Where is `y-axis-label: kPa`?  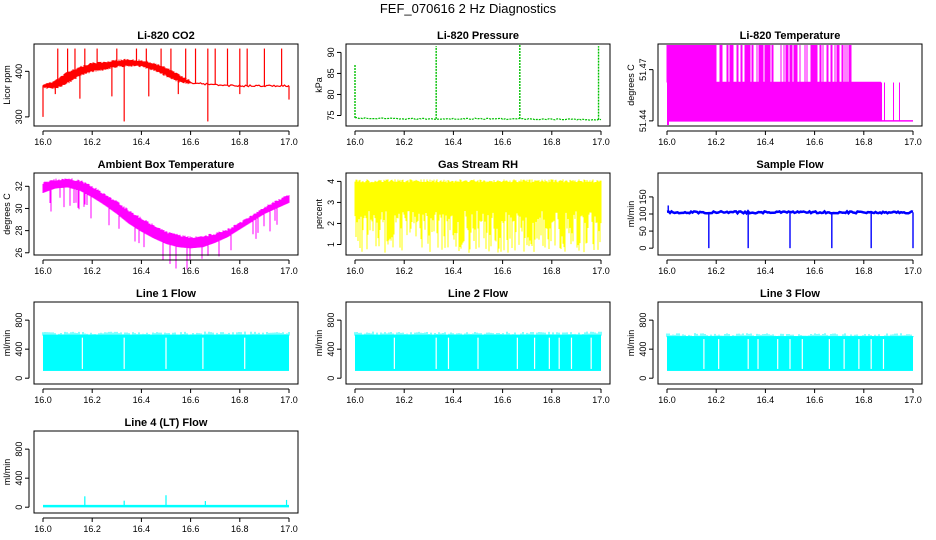
y-axis-label: kPa is located at coordinates (319, 85).